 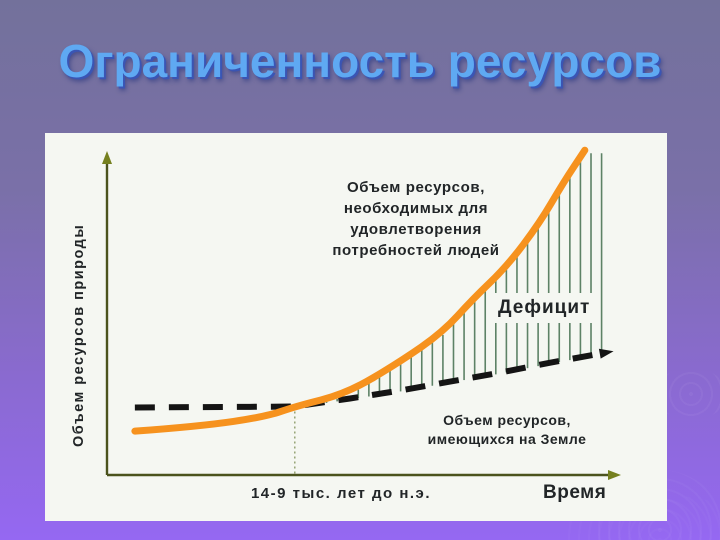 What do you see at coordinates (341, 493) in the screenshot?
I see `x-axis-tick-label: 14-9 тыс. лет до н.э.` at bounding box center [341, 493].